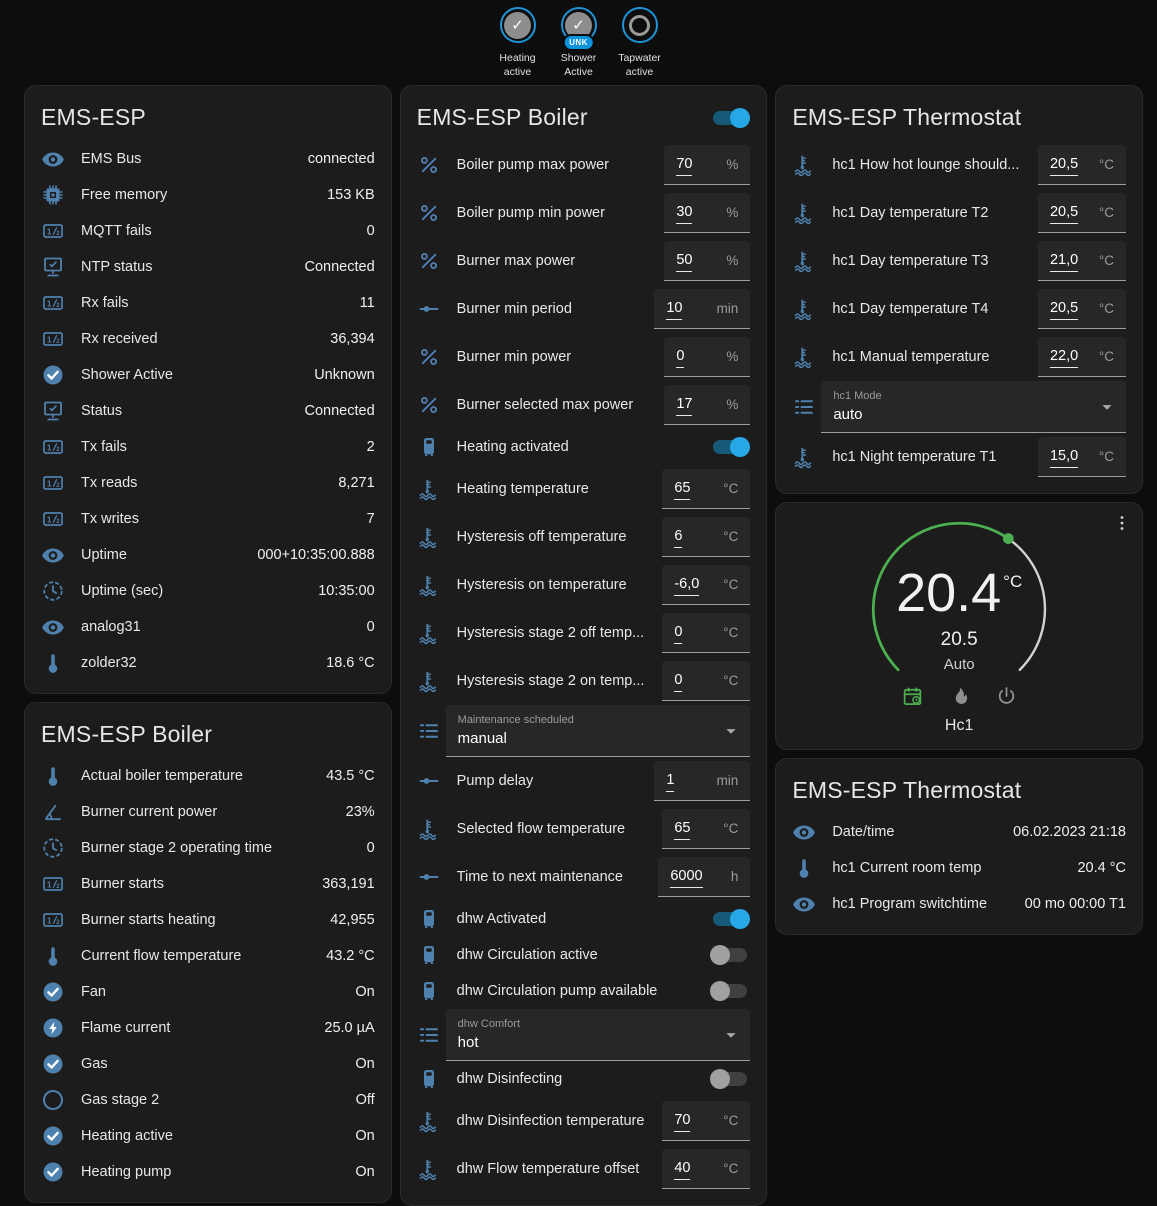  What do you see at coordinates (365, 992) in the screenshot?
I see `entity-value: On` at bounding box center [365, 992].